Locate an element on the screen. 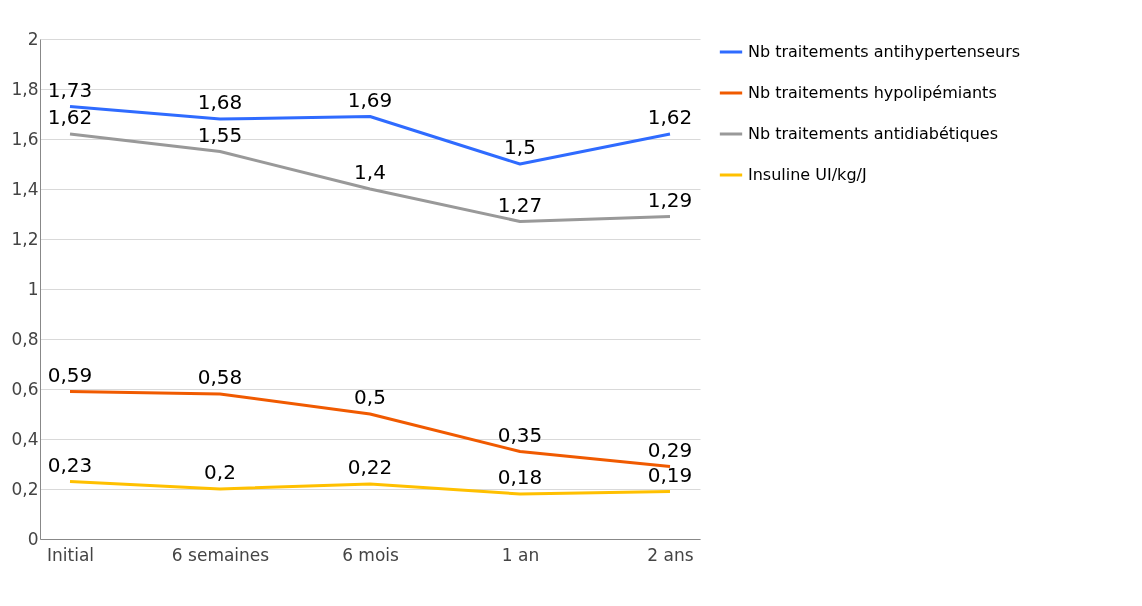 The image size is (1142, 606). x-tick-label: 6 semaines is located at coordinates (220, 554).